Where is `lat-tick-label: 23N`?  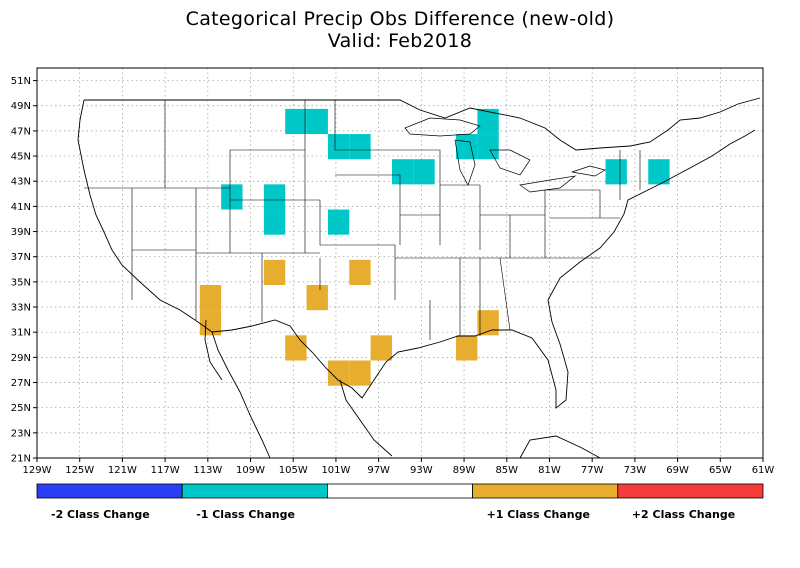
lat-tick-label: 23N is located at coordinates (21, 433).